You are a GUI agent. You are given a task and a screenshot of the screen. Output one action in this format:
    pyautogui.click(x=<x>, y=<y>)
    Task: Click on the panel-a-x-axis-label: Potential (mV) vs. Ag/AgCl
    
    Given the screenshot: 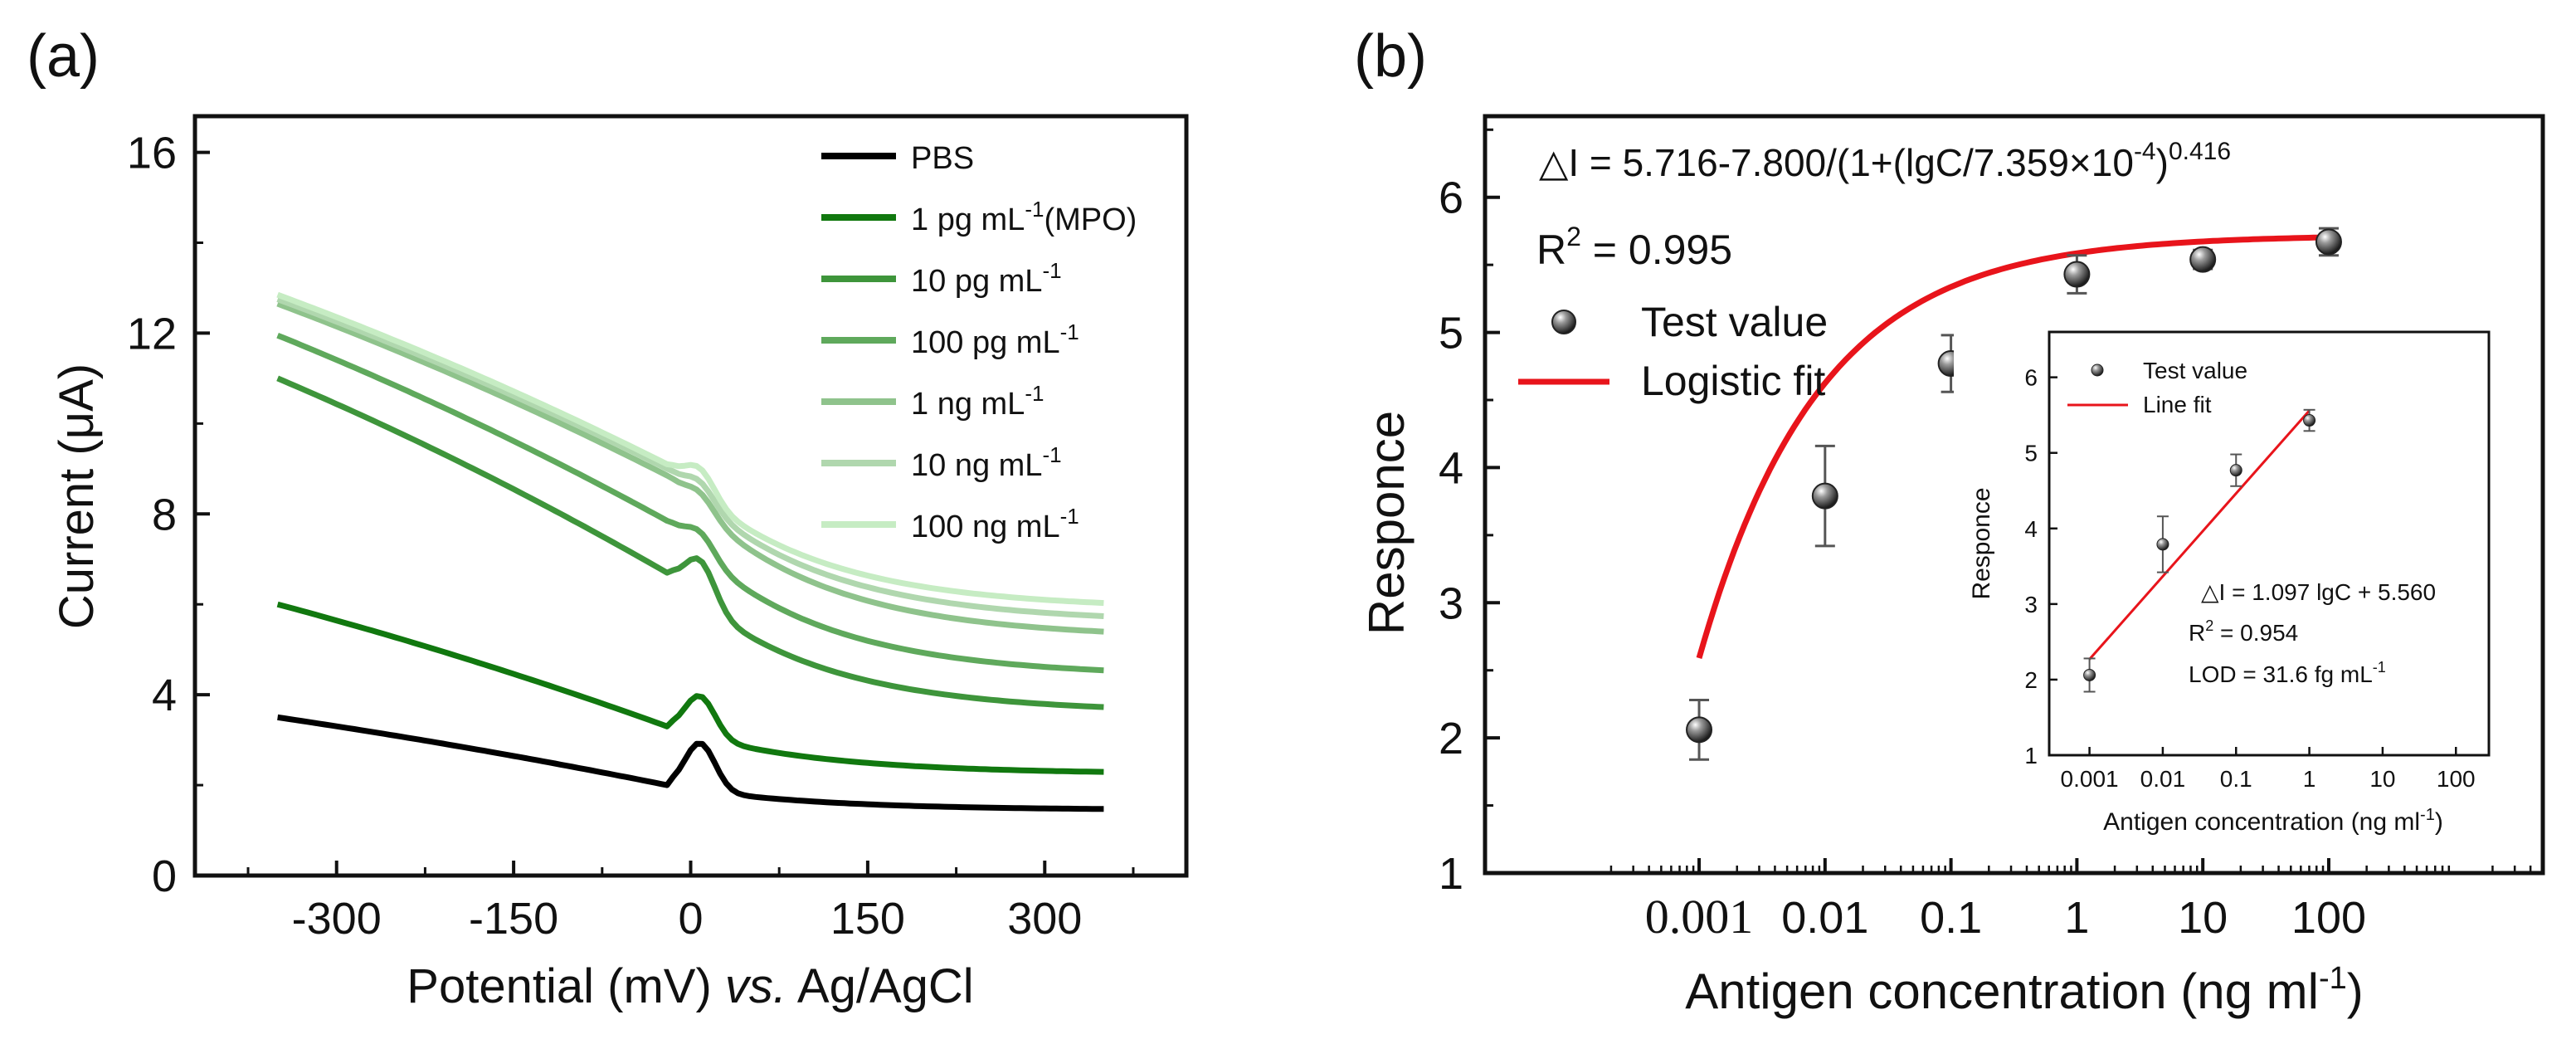 What is the action you would take?
    pyautogui.click(x=690, y=986)
    